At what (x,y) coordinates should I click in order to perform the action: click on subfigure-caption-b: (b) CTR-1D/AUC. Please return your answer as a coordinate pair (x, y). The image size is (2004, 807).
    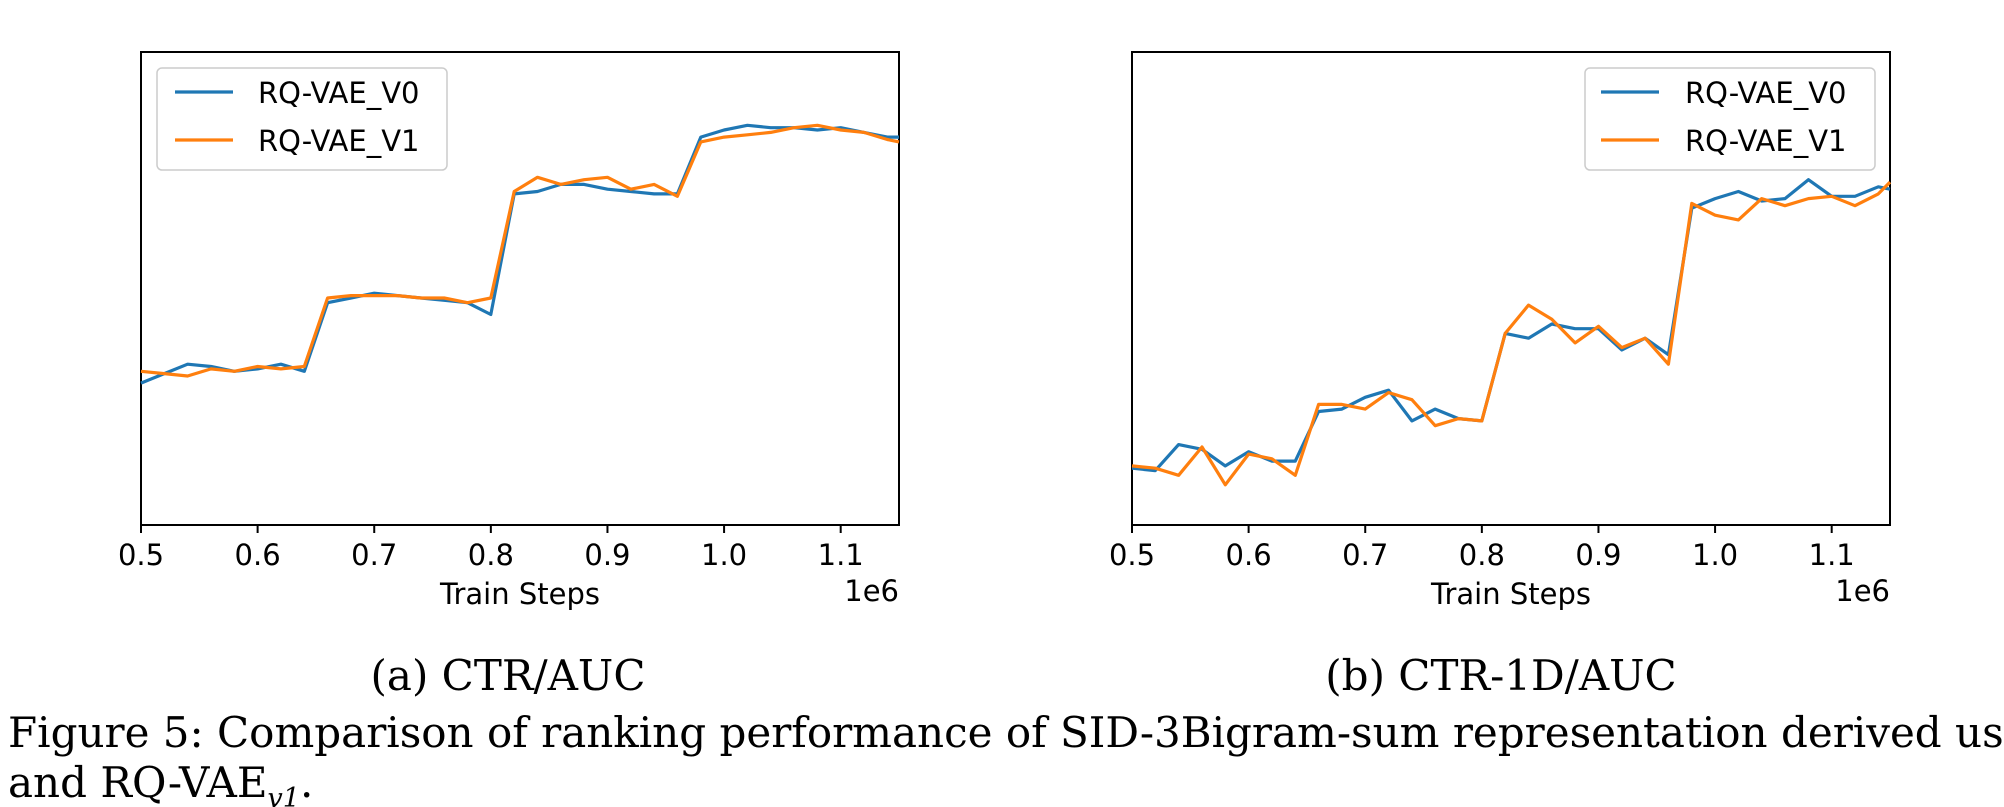
    Looking at the image, I should click on (1500, 675).